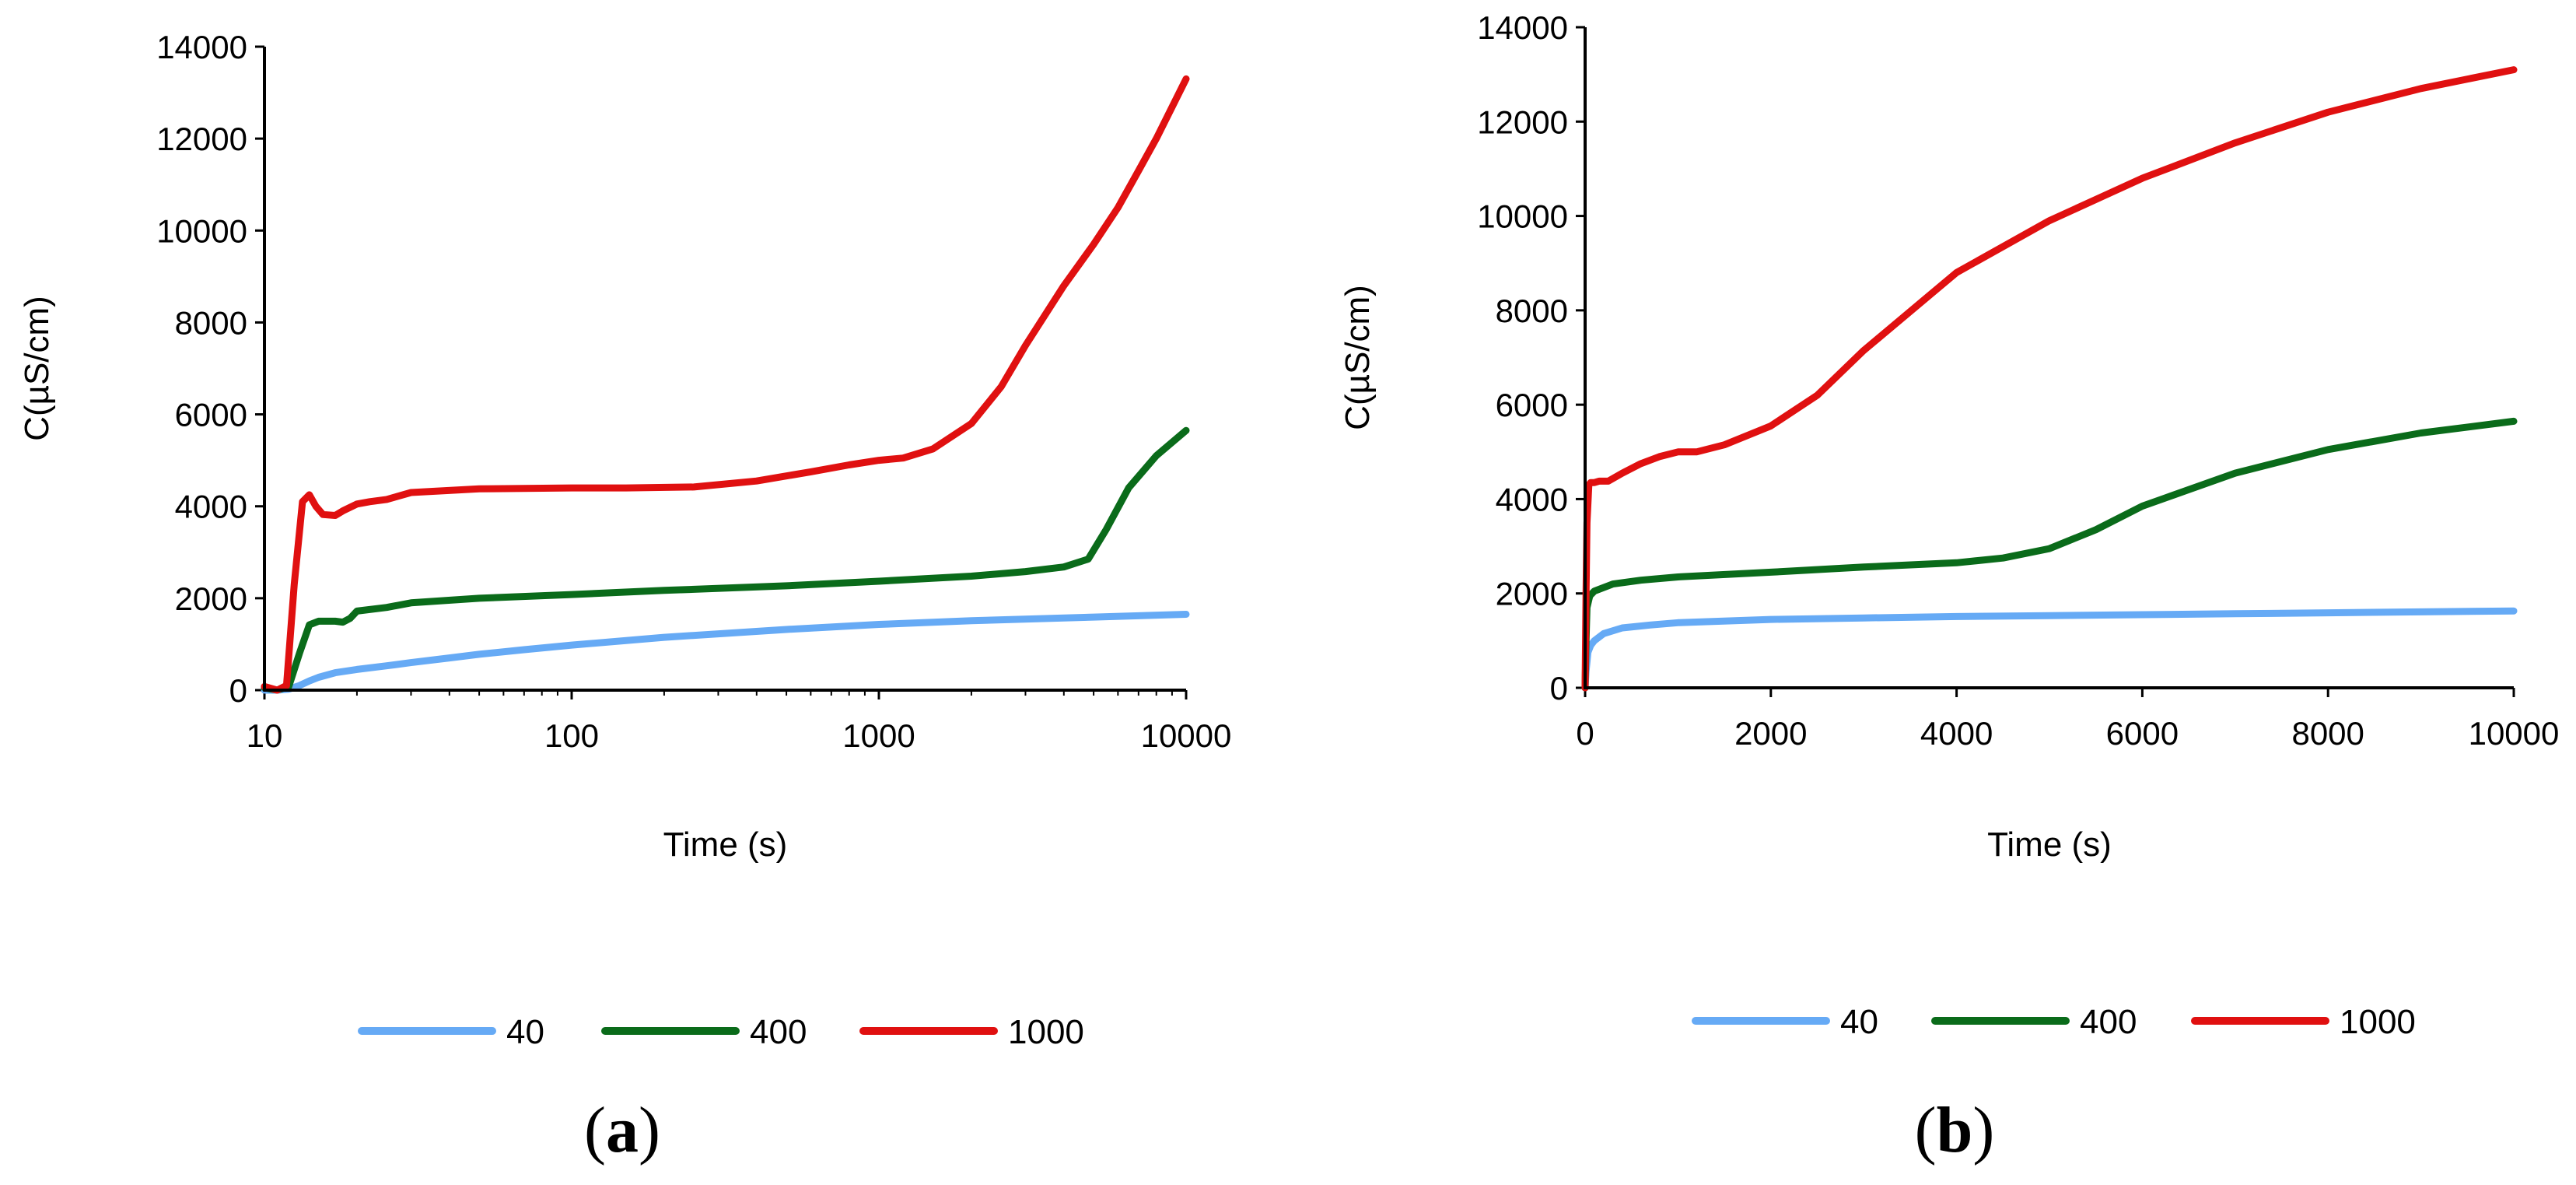 Image resolution: width=2576 pixels, height=1185 pixels. I want to click on x-tick-label: 1000, so click(878, 735).